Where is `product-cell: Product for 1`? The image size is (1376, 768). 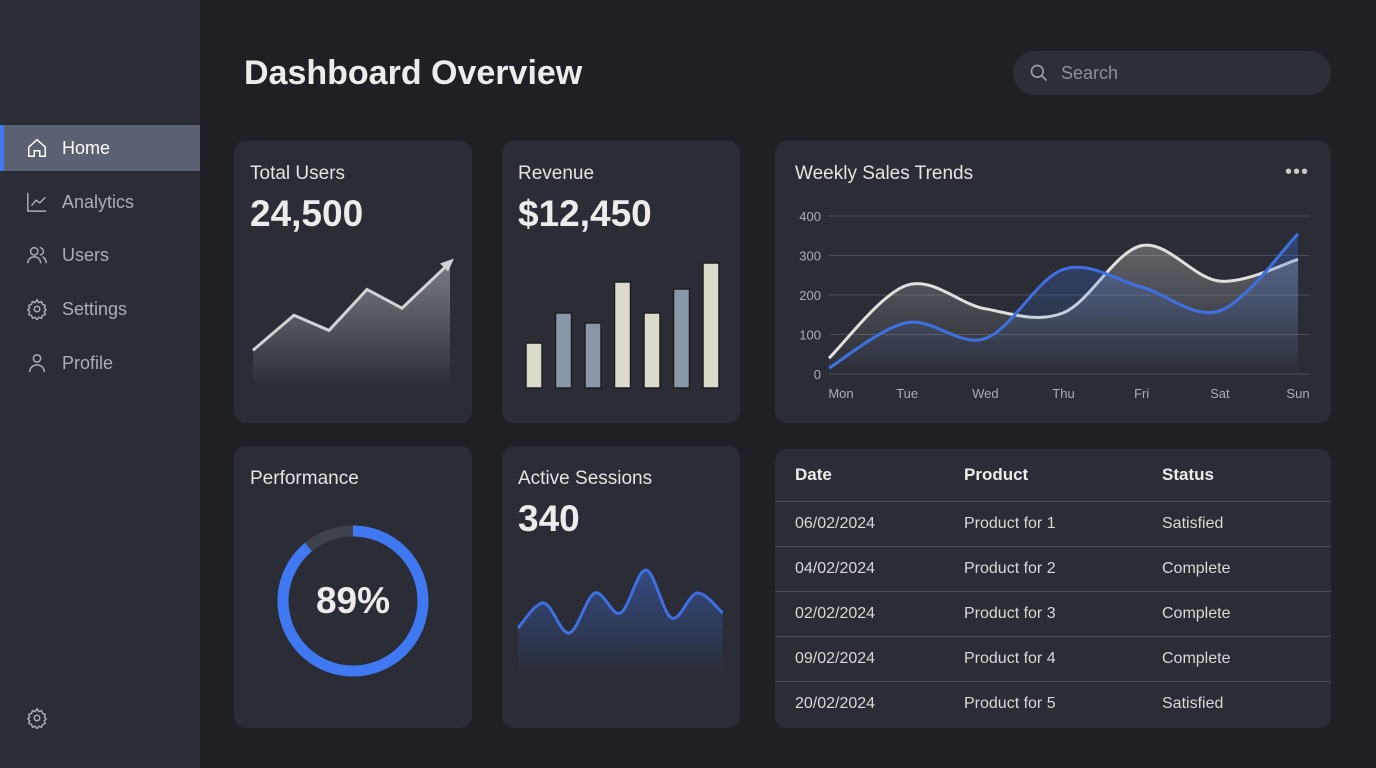 product-cell: Product for 1 is located at coordinates (1063, 524).